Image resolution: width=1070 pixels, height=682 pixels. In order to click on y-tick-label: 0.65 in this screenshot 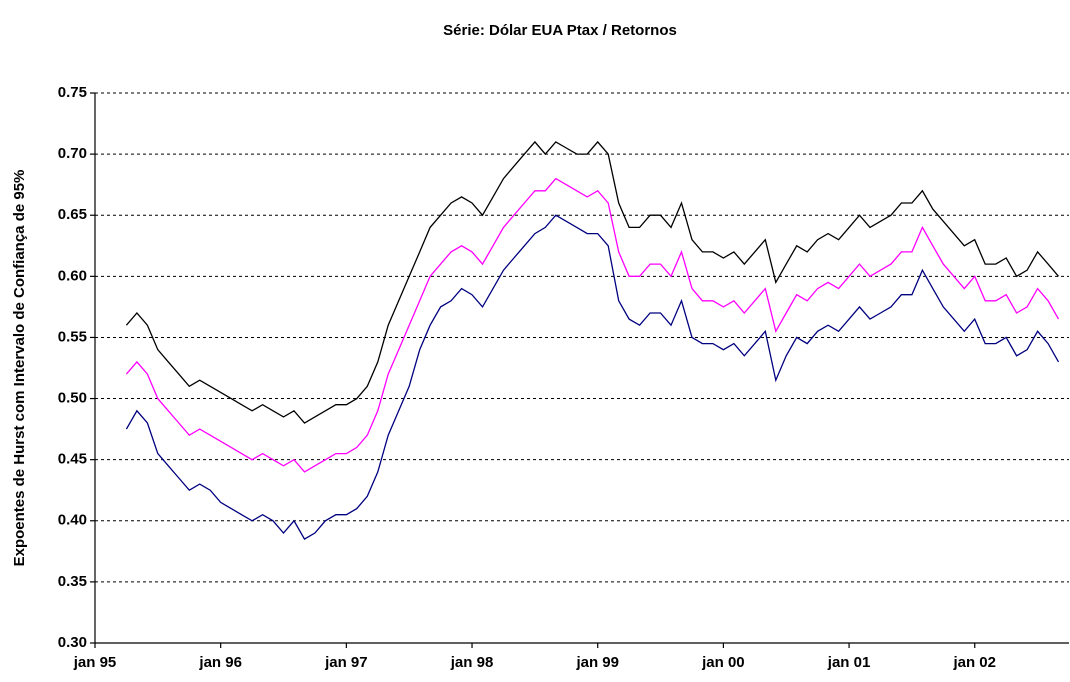, I will do `click(72, 214)`.